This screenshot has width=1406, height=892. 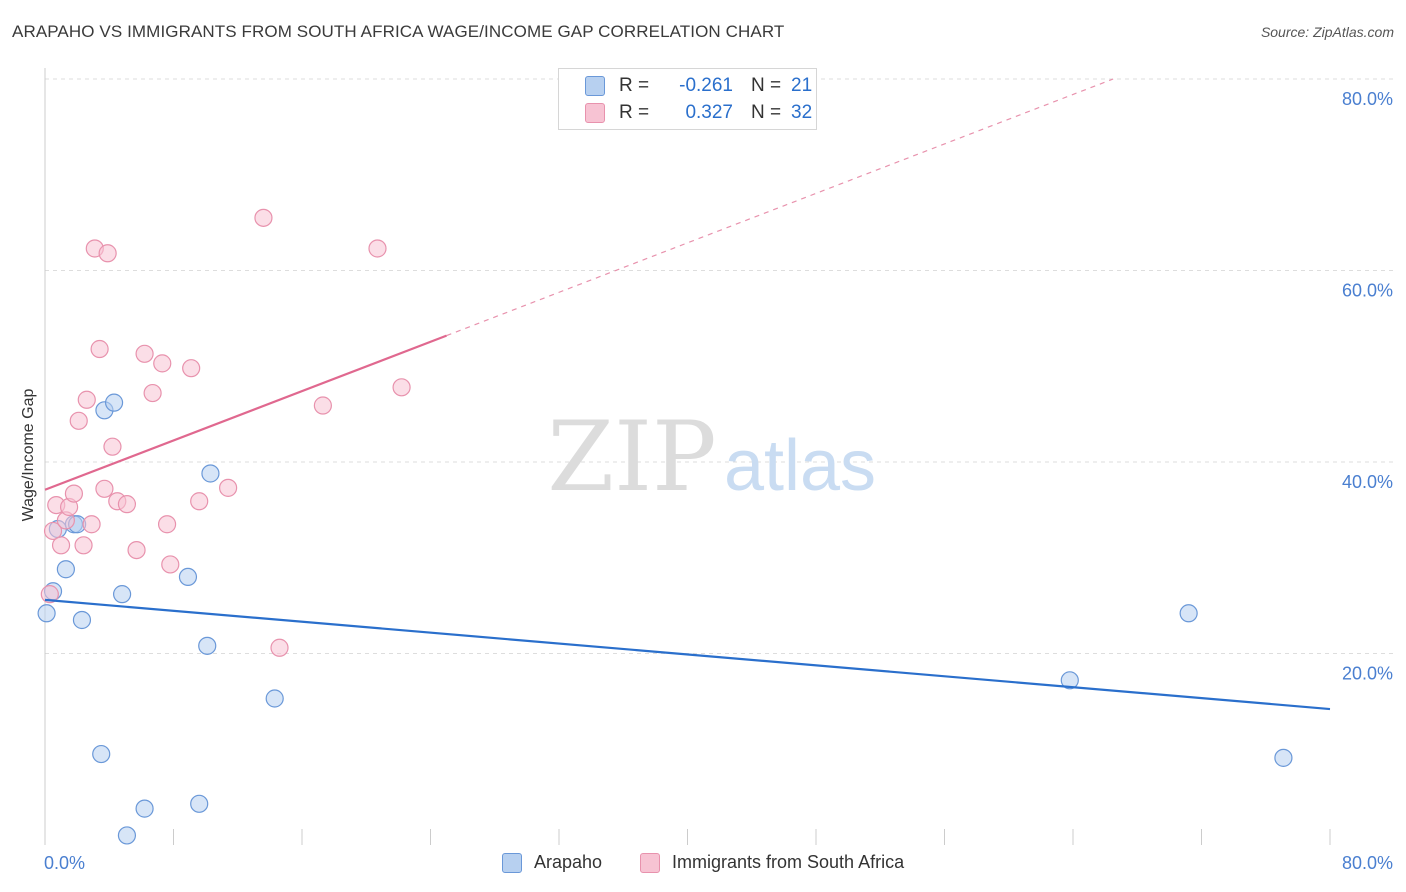 I want to click on legend-item-arapaho: Arapaho, so click(x=552, y=862).